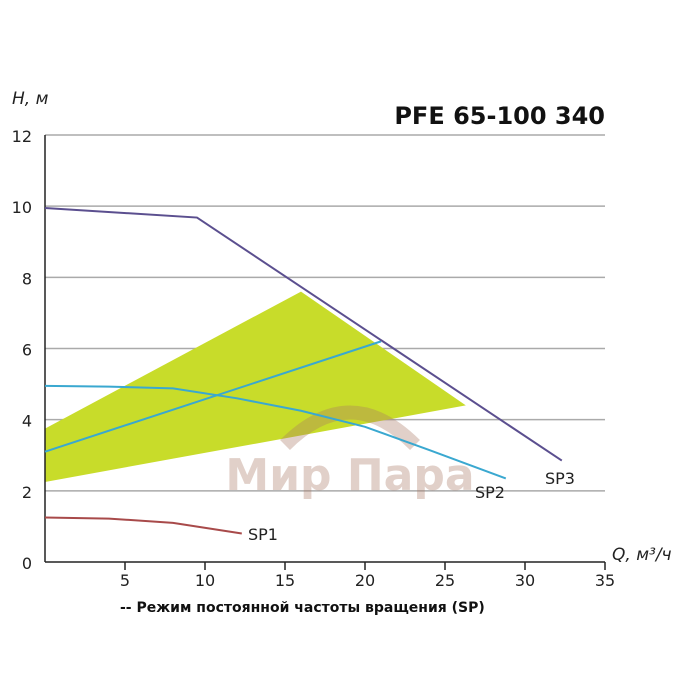  What do you see at coordinates (560, 478) in the screenshot?
I see `series-label-sp3: SP3` at bounding box center [560, 478].